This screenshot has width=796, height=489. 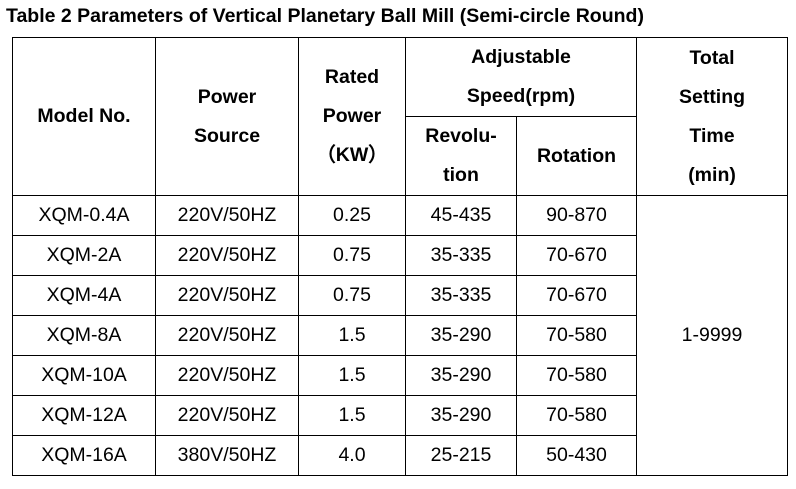 I want to click on header-total-setting-time: Total Setting Time (min), so click(x=712, y=116).